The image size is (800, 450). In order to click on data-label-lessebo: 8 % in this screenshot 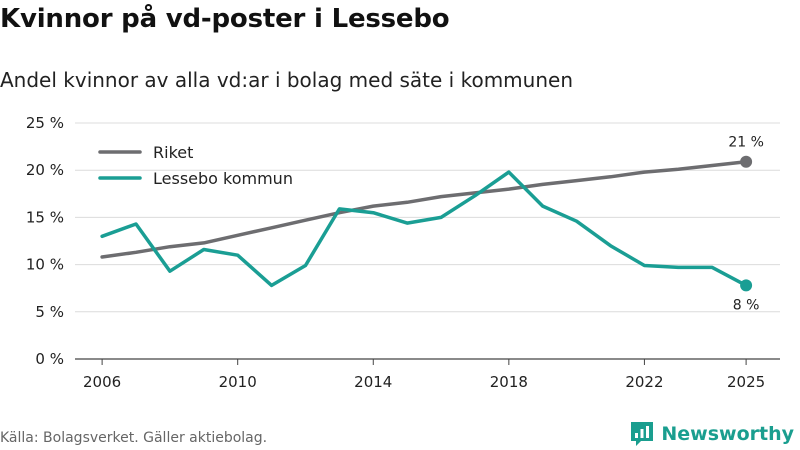, I will do `click(746, 305)`.